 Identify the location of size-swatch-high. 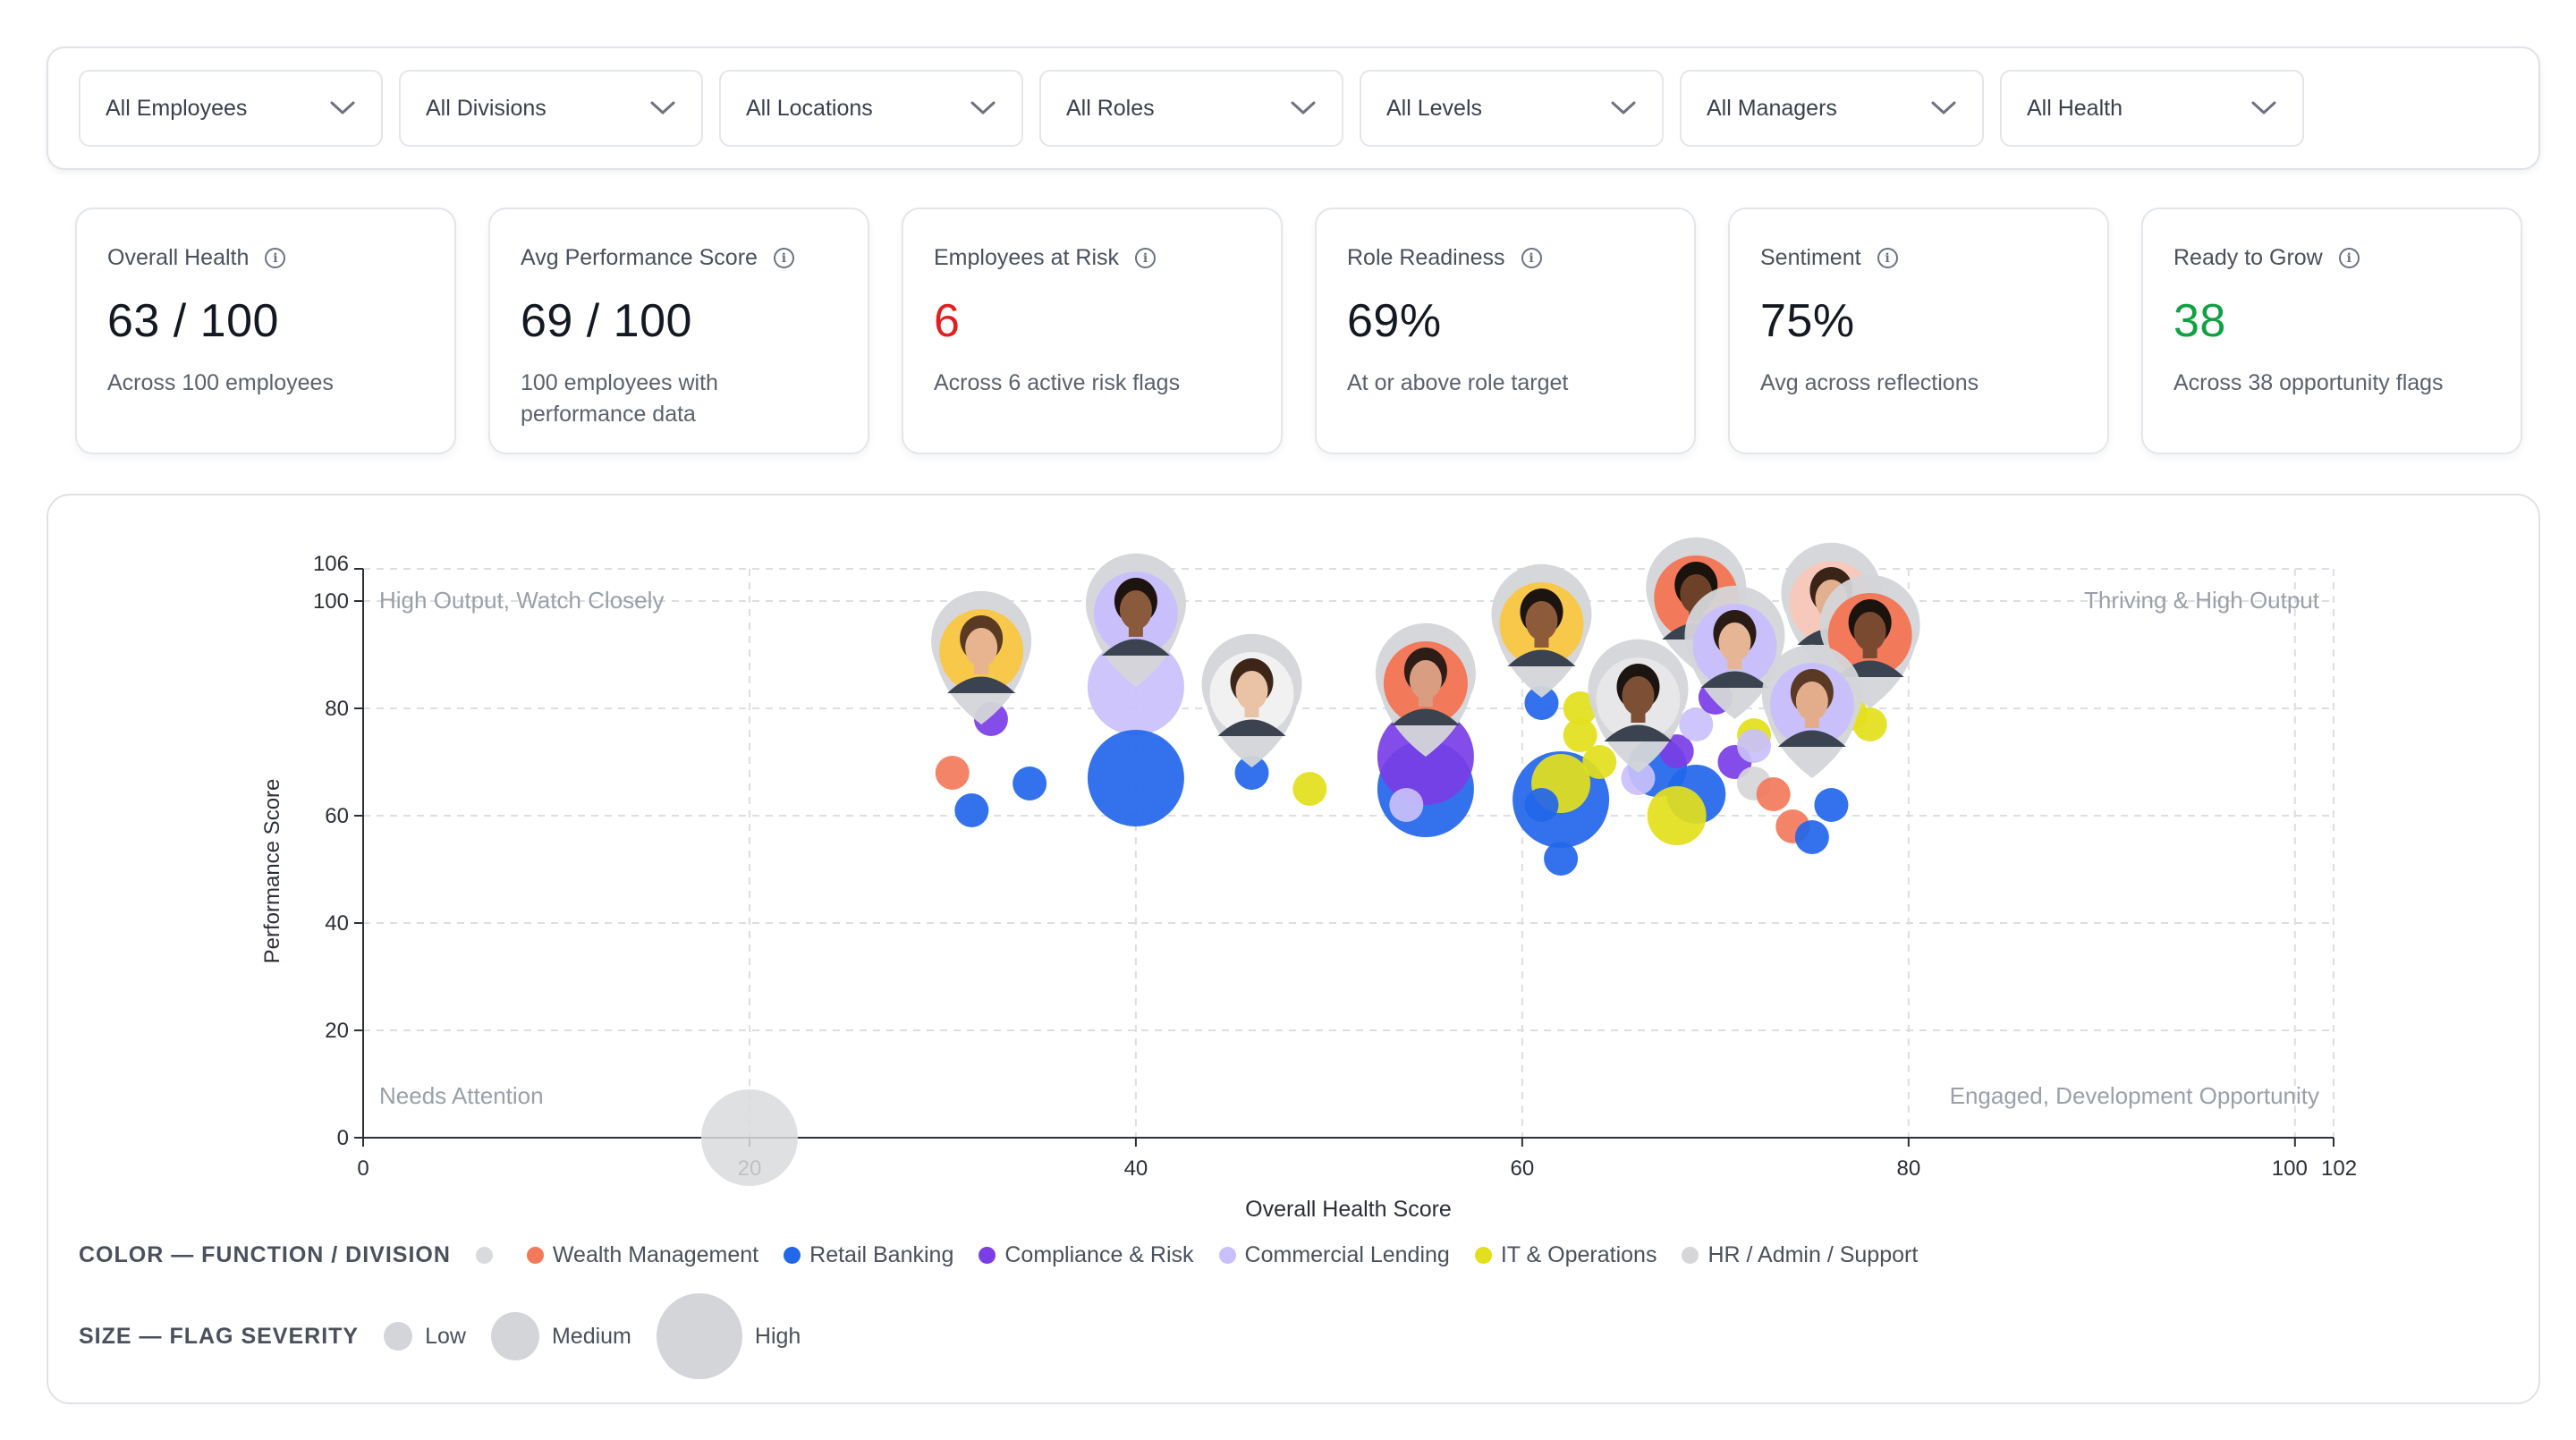
(699, 1336).